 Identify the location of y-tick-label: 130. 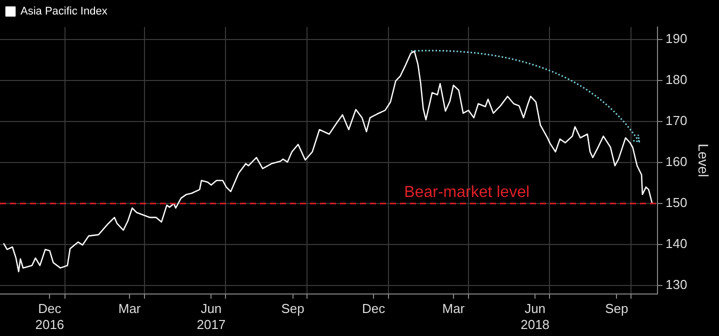
(677, 284).